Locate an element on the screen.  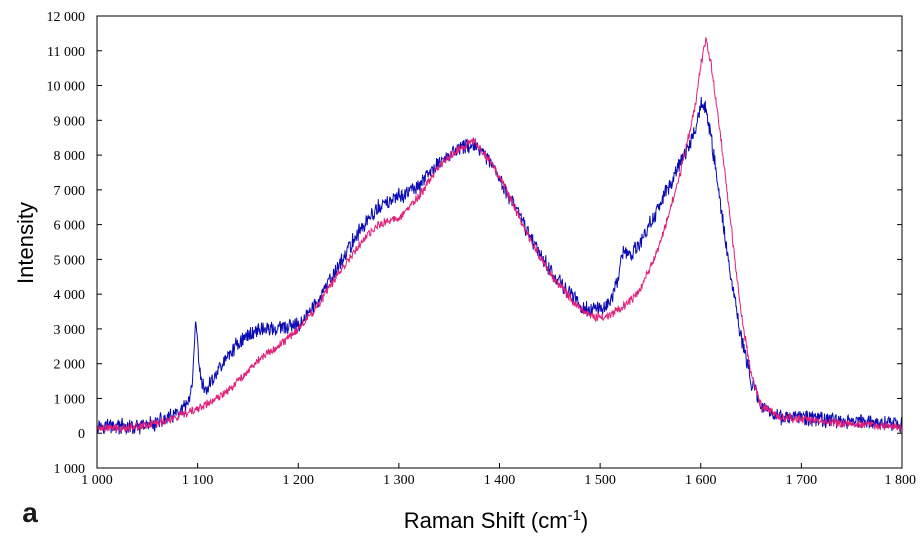
panel-label: a is located at coordinates (30, 512).